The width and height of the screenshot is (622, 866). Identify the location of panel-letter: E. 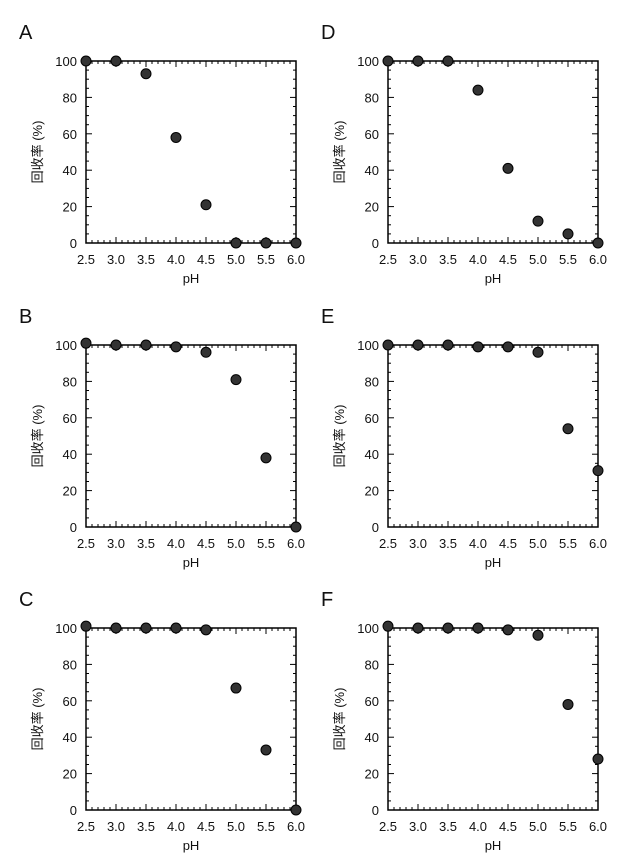
(327, 317).